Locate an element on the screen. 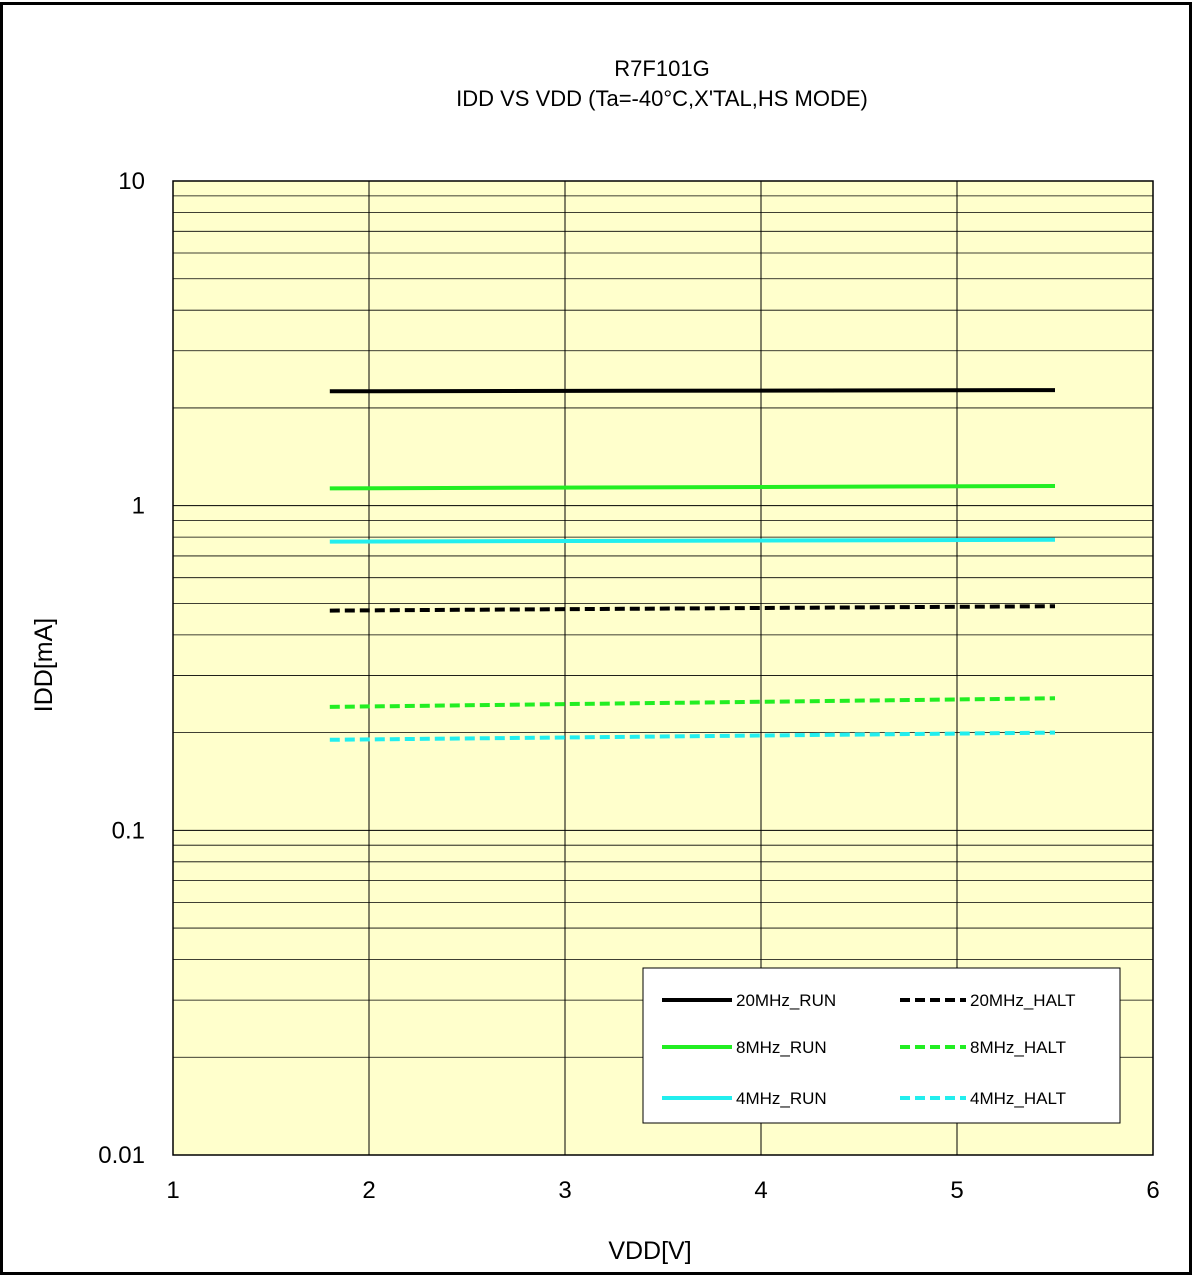 This screenshot has width=1192, height=1275. legend-label: 20MHz_HALT is located at coordinates (1023, 1000).